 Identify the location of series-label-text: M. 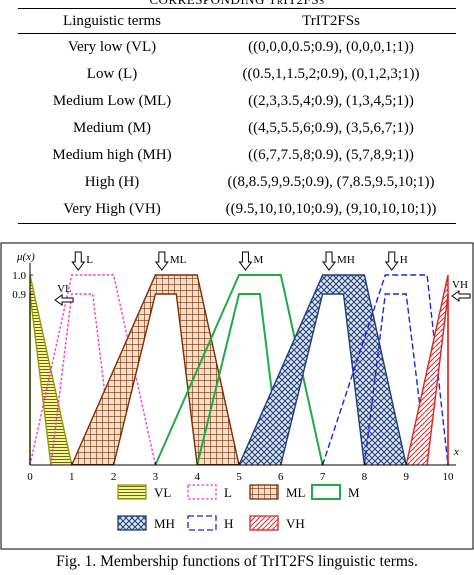
(258, 260).